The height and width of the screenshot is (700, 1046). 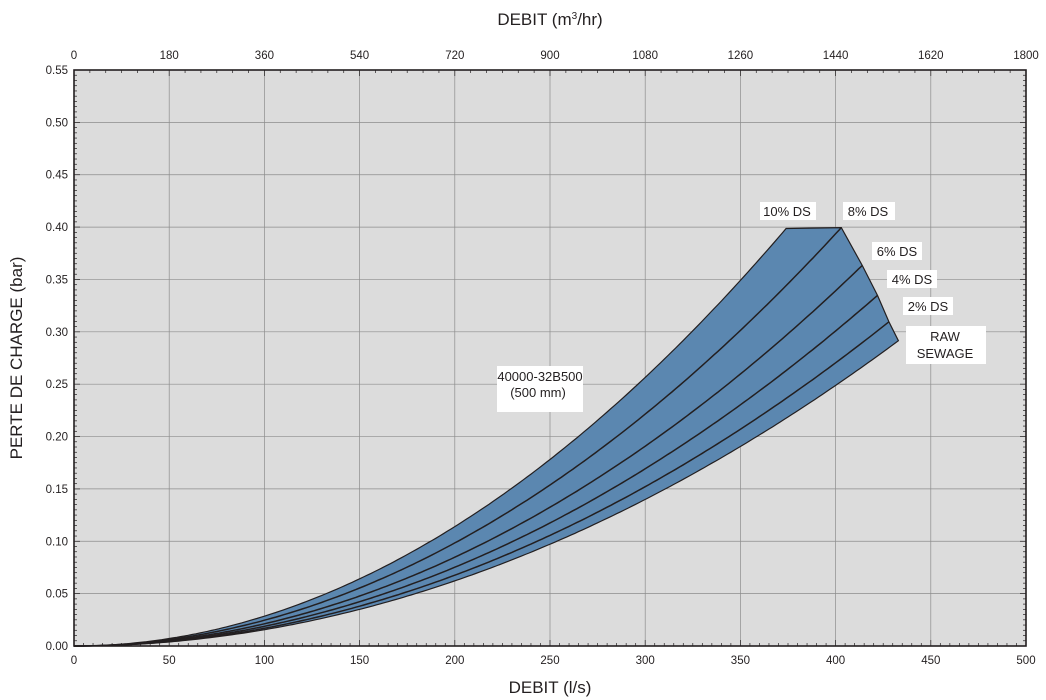 I want to click on series-label-sewage: SEWAGE, so click(x=945, y=353).